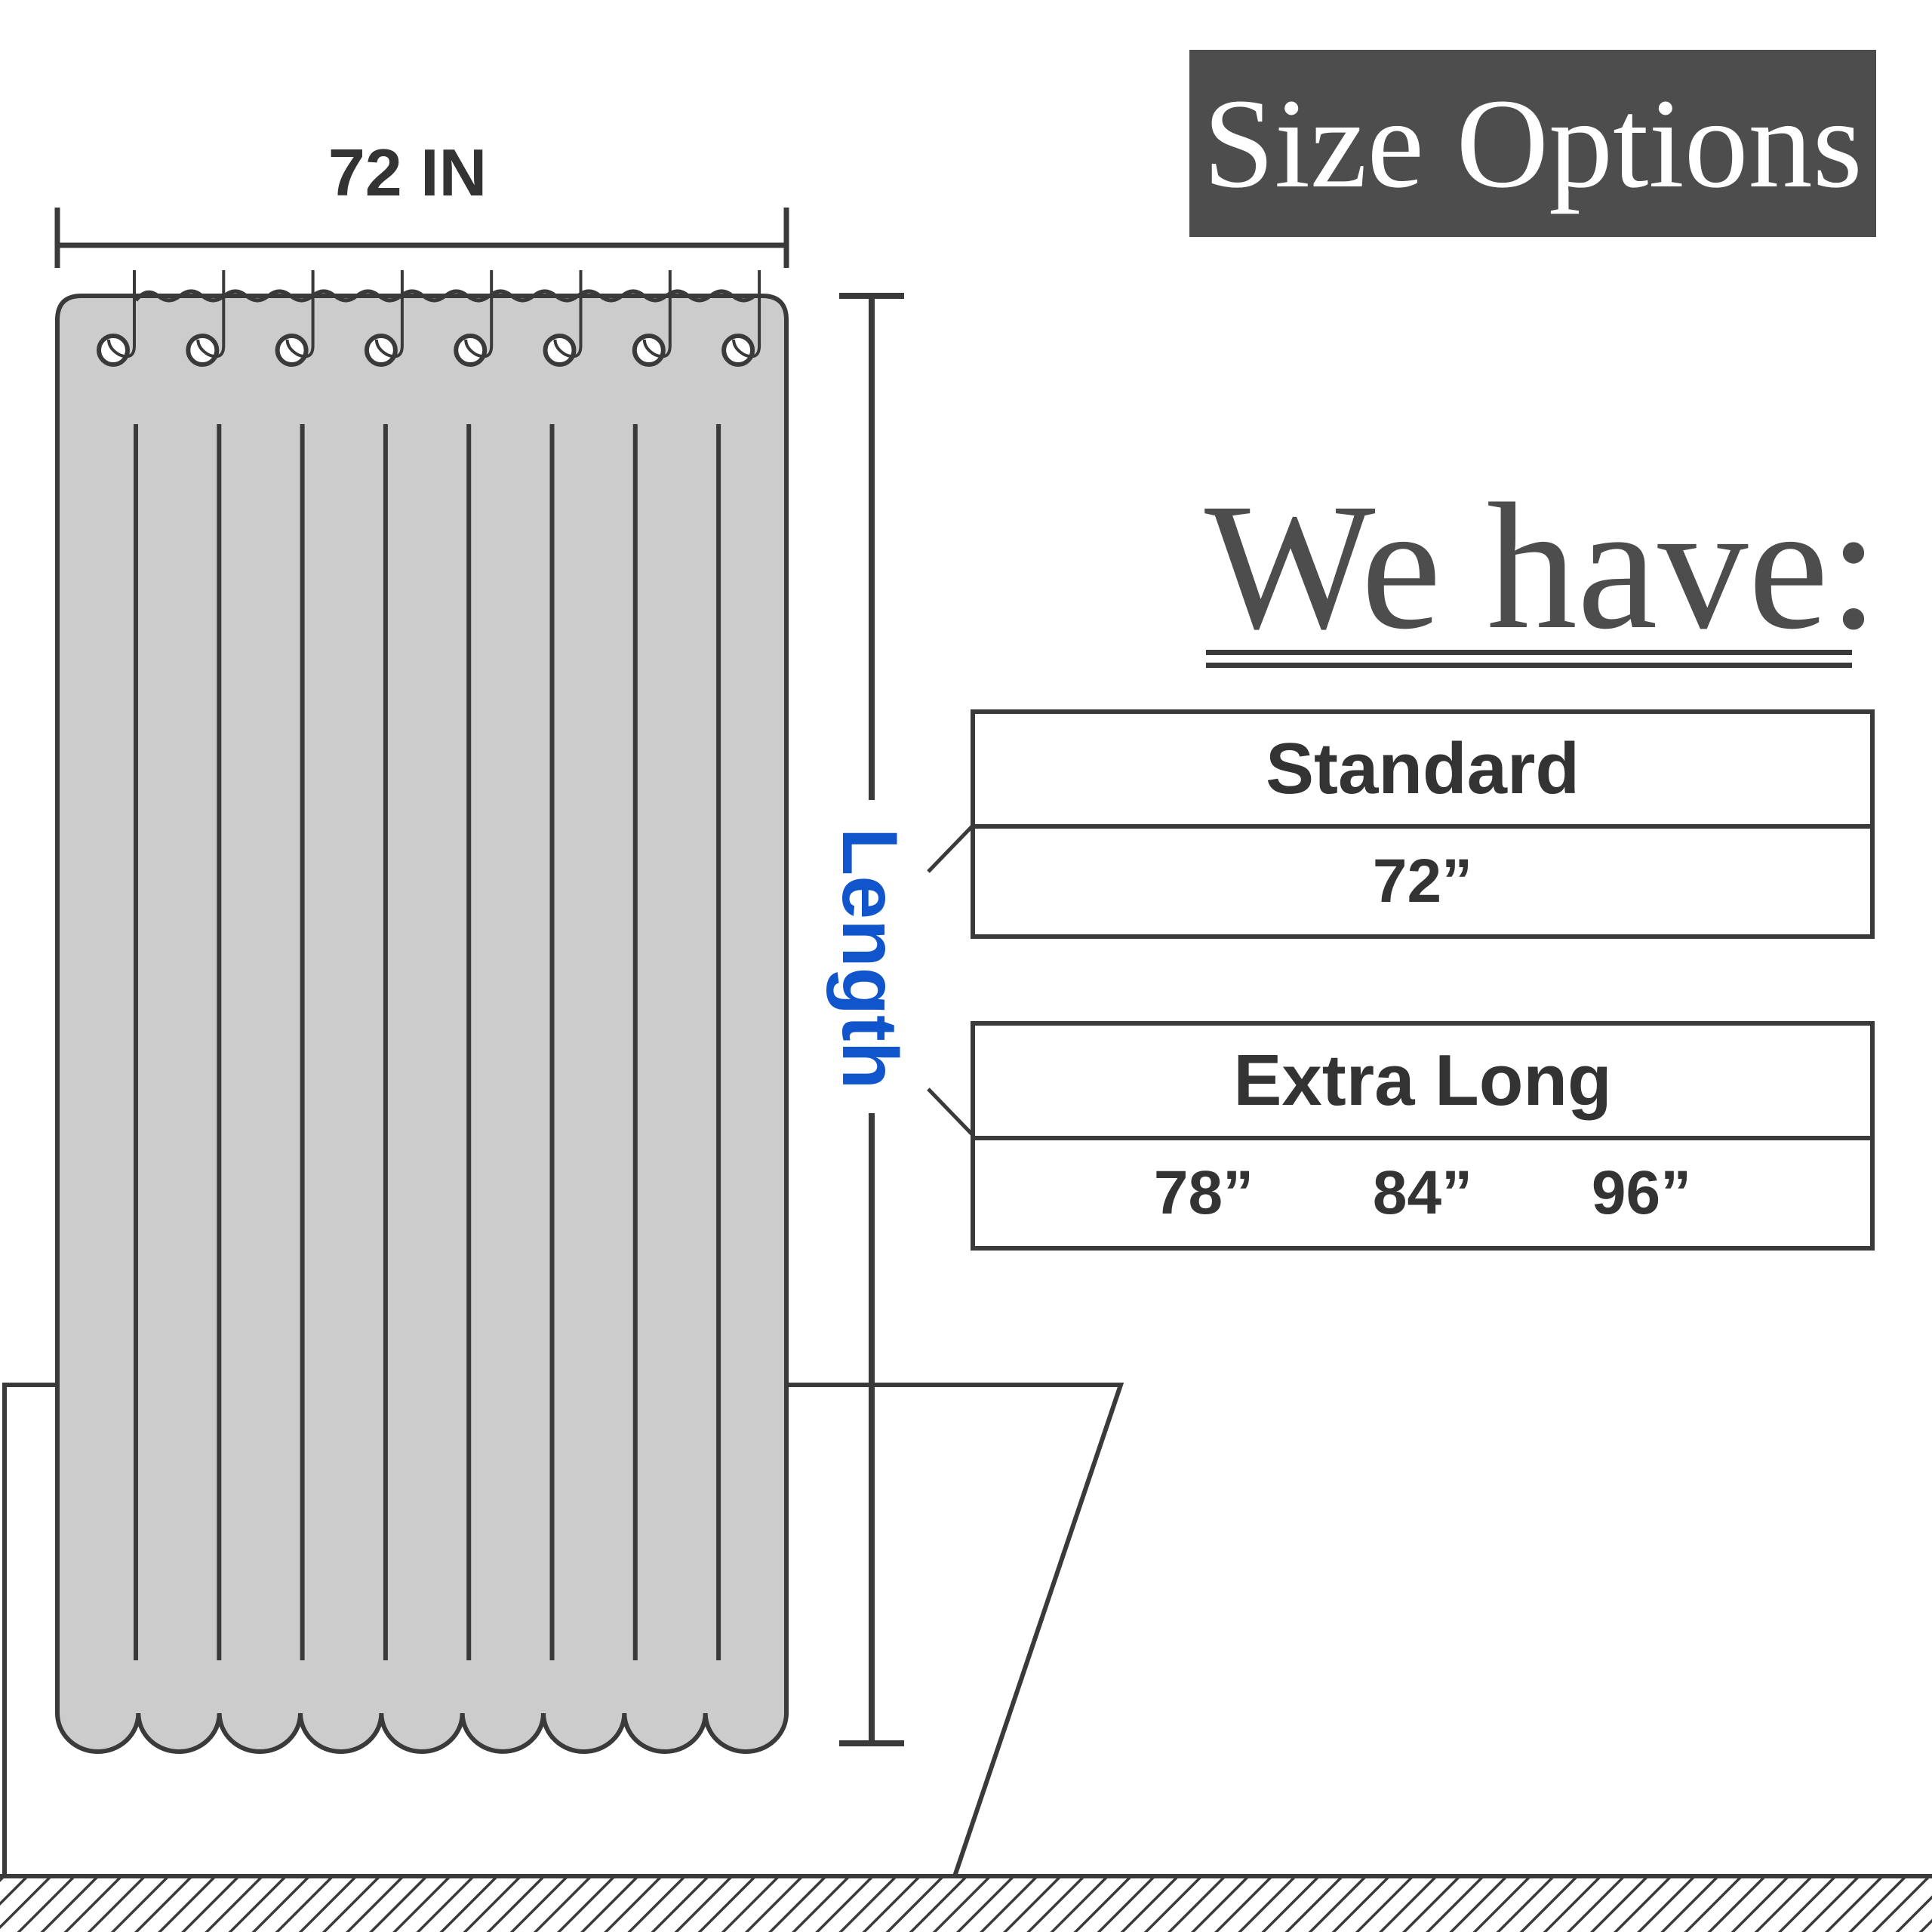  I want to click on length-dimension, so click(871, 1019).